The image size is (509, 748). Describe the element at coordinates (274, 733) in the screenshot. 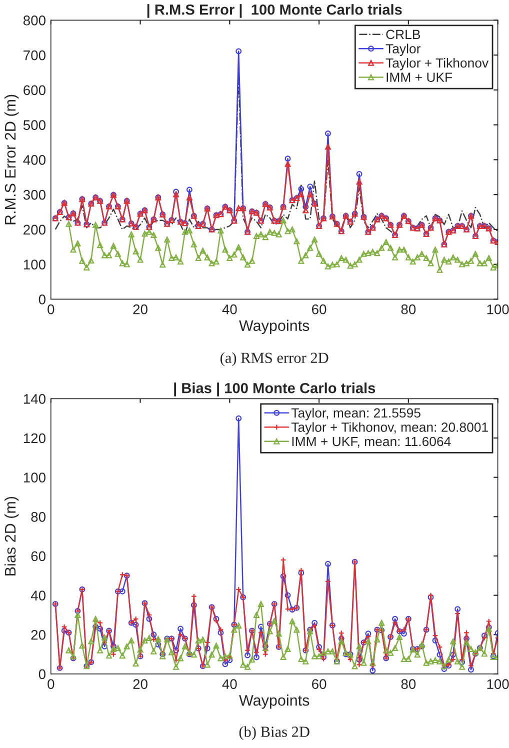

I see `text: (b) Bias 2D` at that location.